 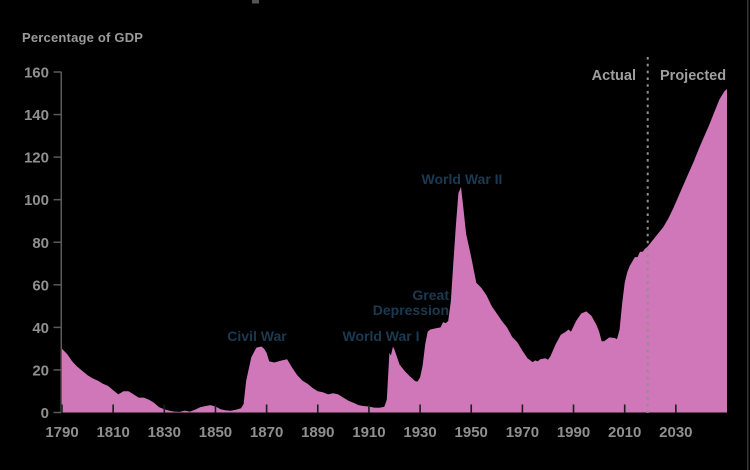 What do you see at coordinates (693, 76) in the screenshot?
I see `projected-label: Projected` at bounding box center [693, 76].